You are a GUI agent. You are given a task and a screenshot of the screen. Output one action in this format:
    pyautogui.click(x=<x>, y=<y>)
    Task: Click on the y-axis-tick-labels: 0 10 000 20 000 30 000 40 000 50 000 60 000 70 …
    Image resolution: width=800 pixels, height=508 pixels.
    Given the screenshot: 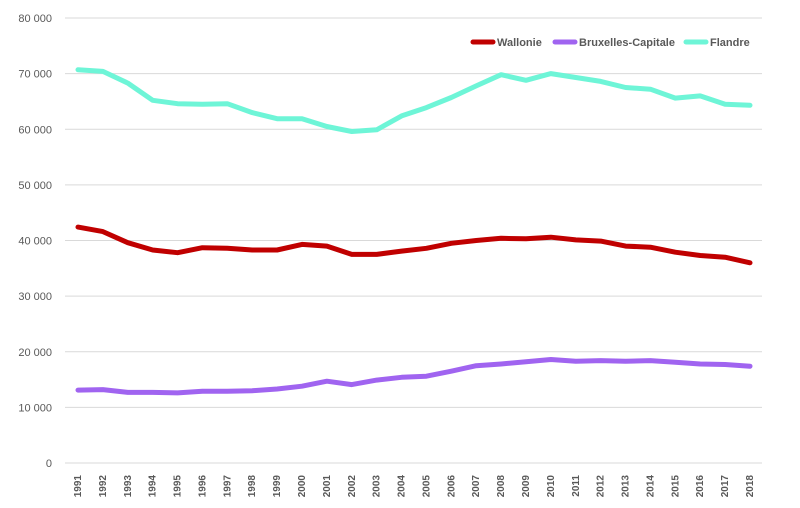 What is the action you would take?
    pyautogui.click(x=35, y=241)
    